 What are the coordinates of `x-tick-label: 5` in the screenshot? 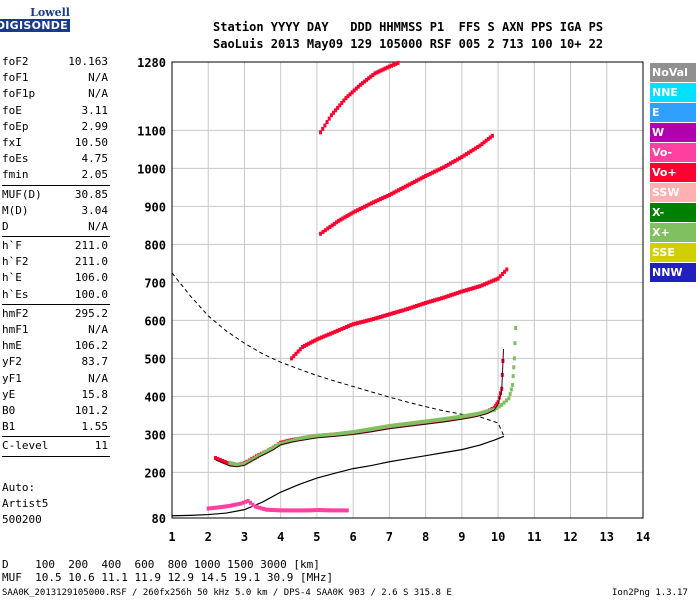 It's located at (316, 537).